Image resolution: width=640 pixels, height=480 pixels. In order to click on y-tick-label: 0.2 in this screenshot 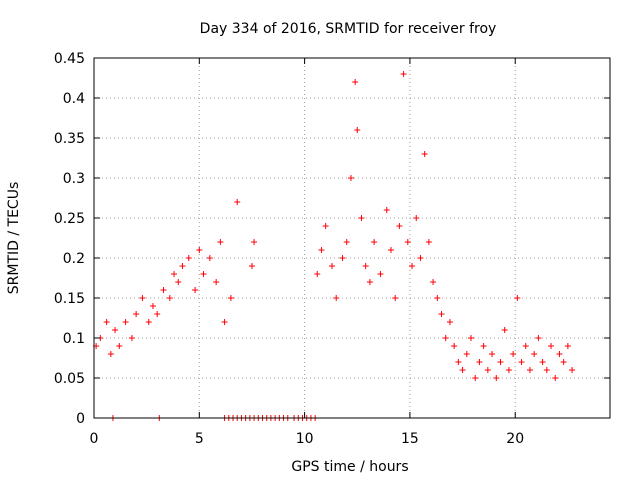, I will do `click(74, 259)`.